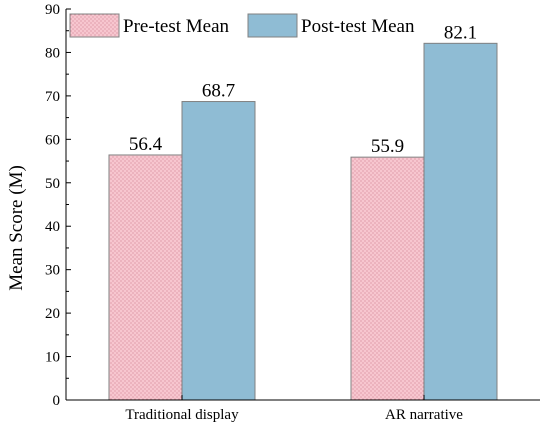  What do you see at coordinates (52, 227) in the screenshot?
I see `y-tick-label: 40` at bounding box center [52, 227].